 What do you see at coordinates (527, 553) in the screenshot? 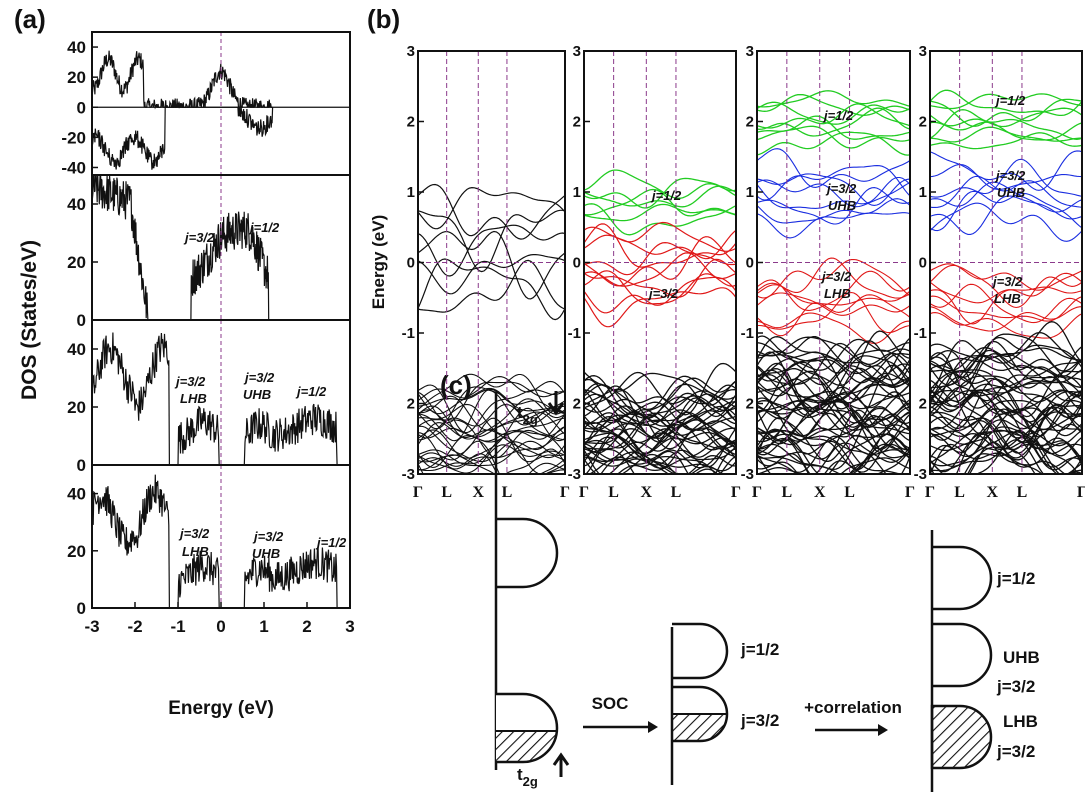
I see `t2g-down-band` at bounding box center [527, 553].